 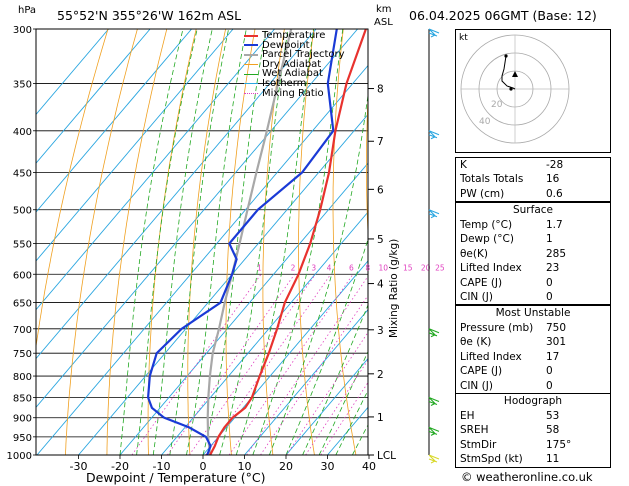 What do you see at coordinates (294, 64) in the screenshot?
I see `legend-item-dry-adiabat: Dry Adiabat` at bounding box center [294, 64].